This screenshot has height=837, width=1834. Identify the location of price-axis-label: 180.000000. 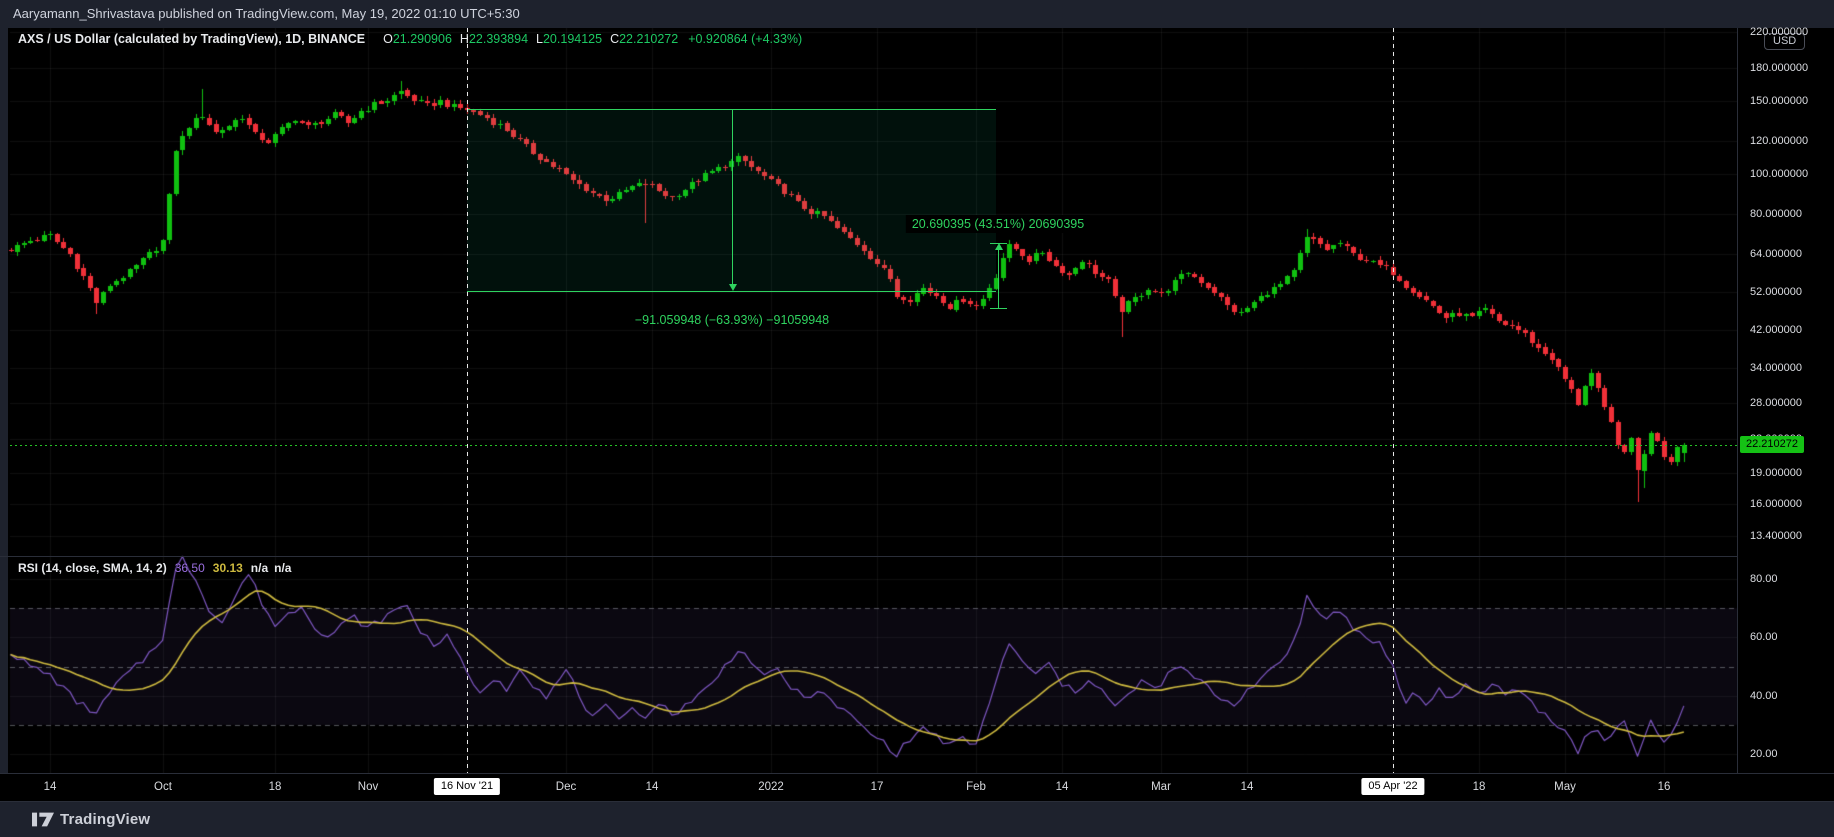
(1779, 68).